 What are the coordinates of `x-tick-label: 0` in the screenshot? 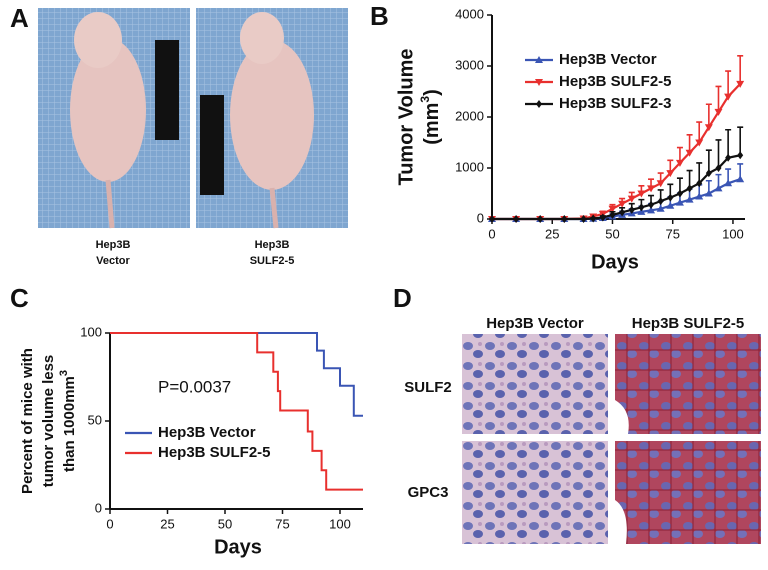 It's located at (109, 523).